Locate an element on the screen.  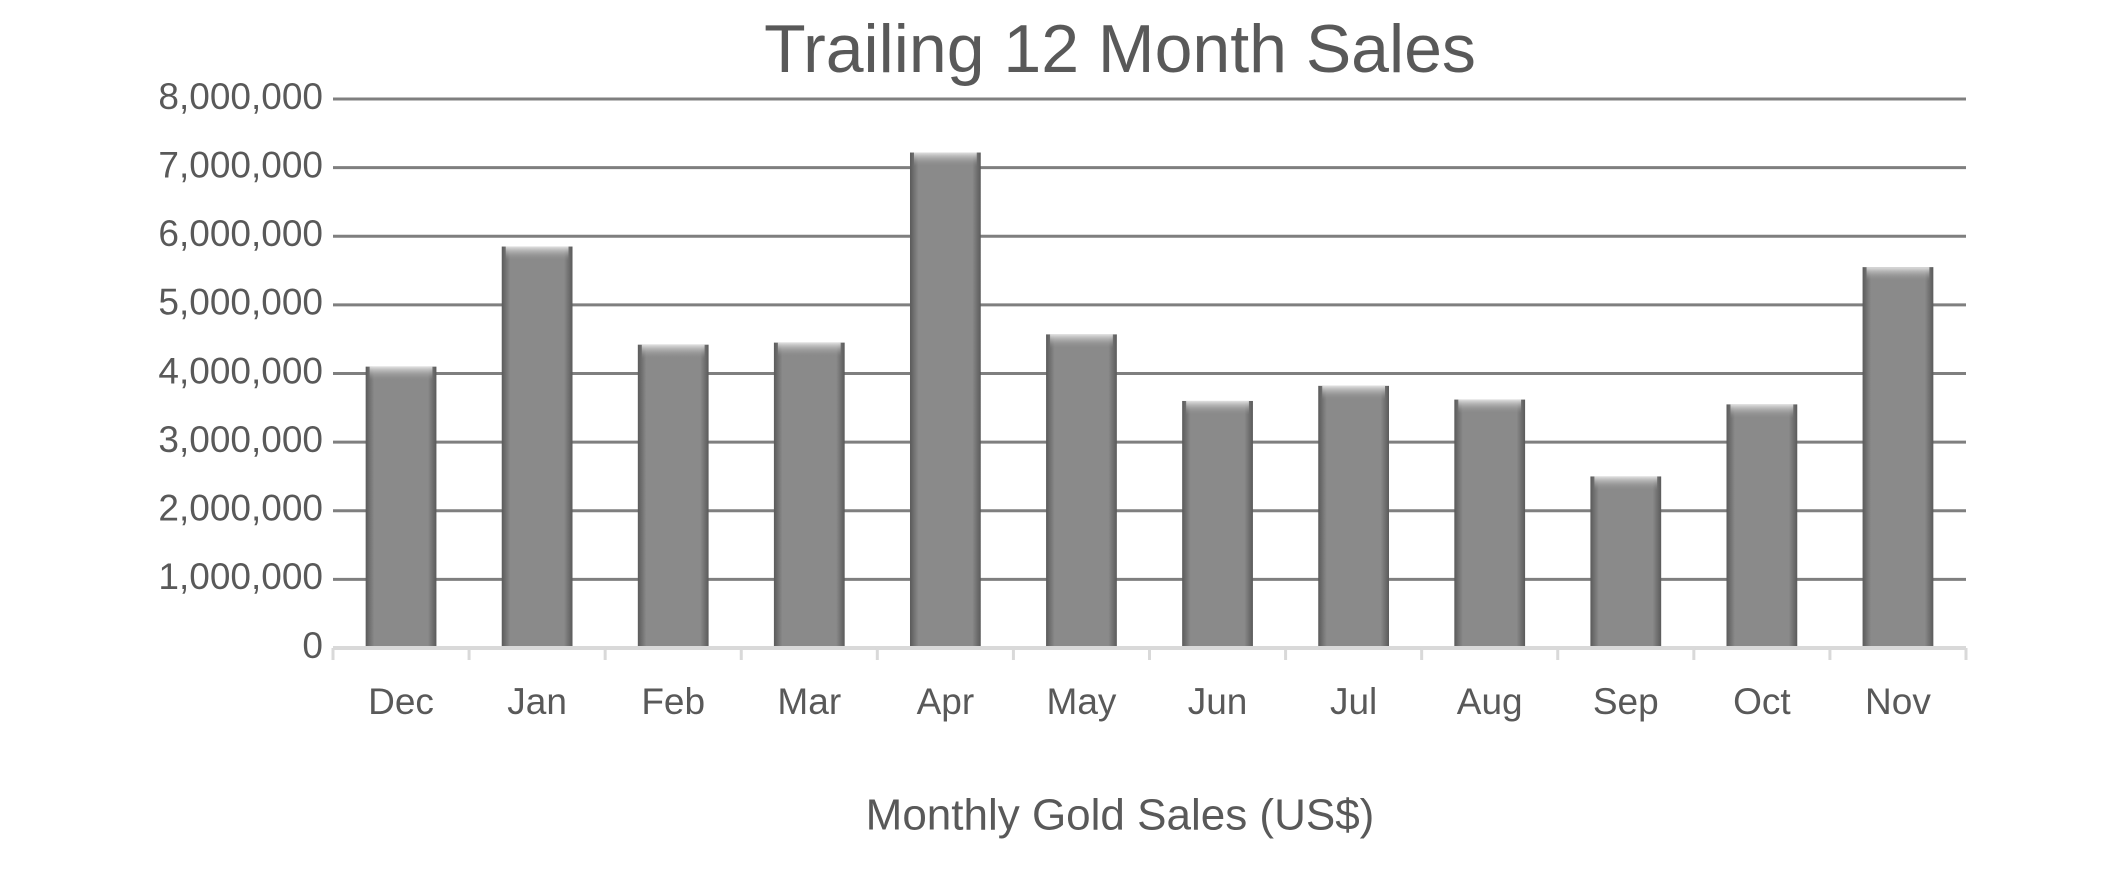
y-tick-label: 8,000,000 is located at coordinates (240, 96).